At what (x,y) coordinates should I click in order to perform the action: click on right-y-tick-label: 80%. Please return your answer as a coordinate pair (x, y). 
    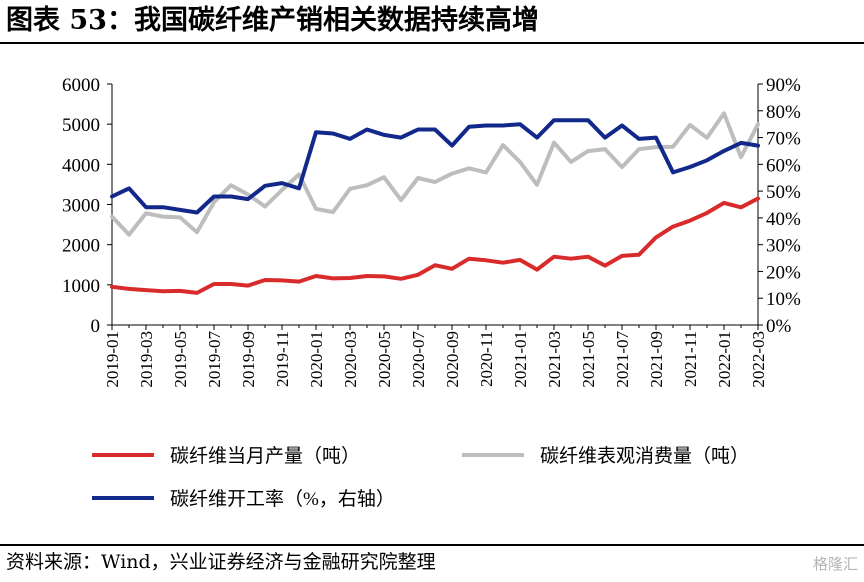
    Looking at the image, I should click on (783, 112).